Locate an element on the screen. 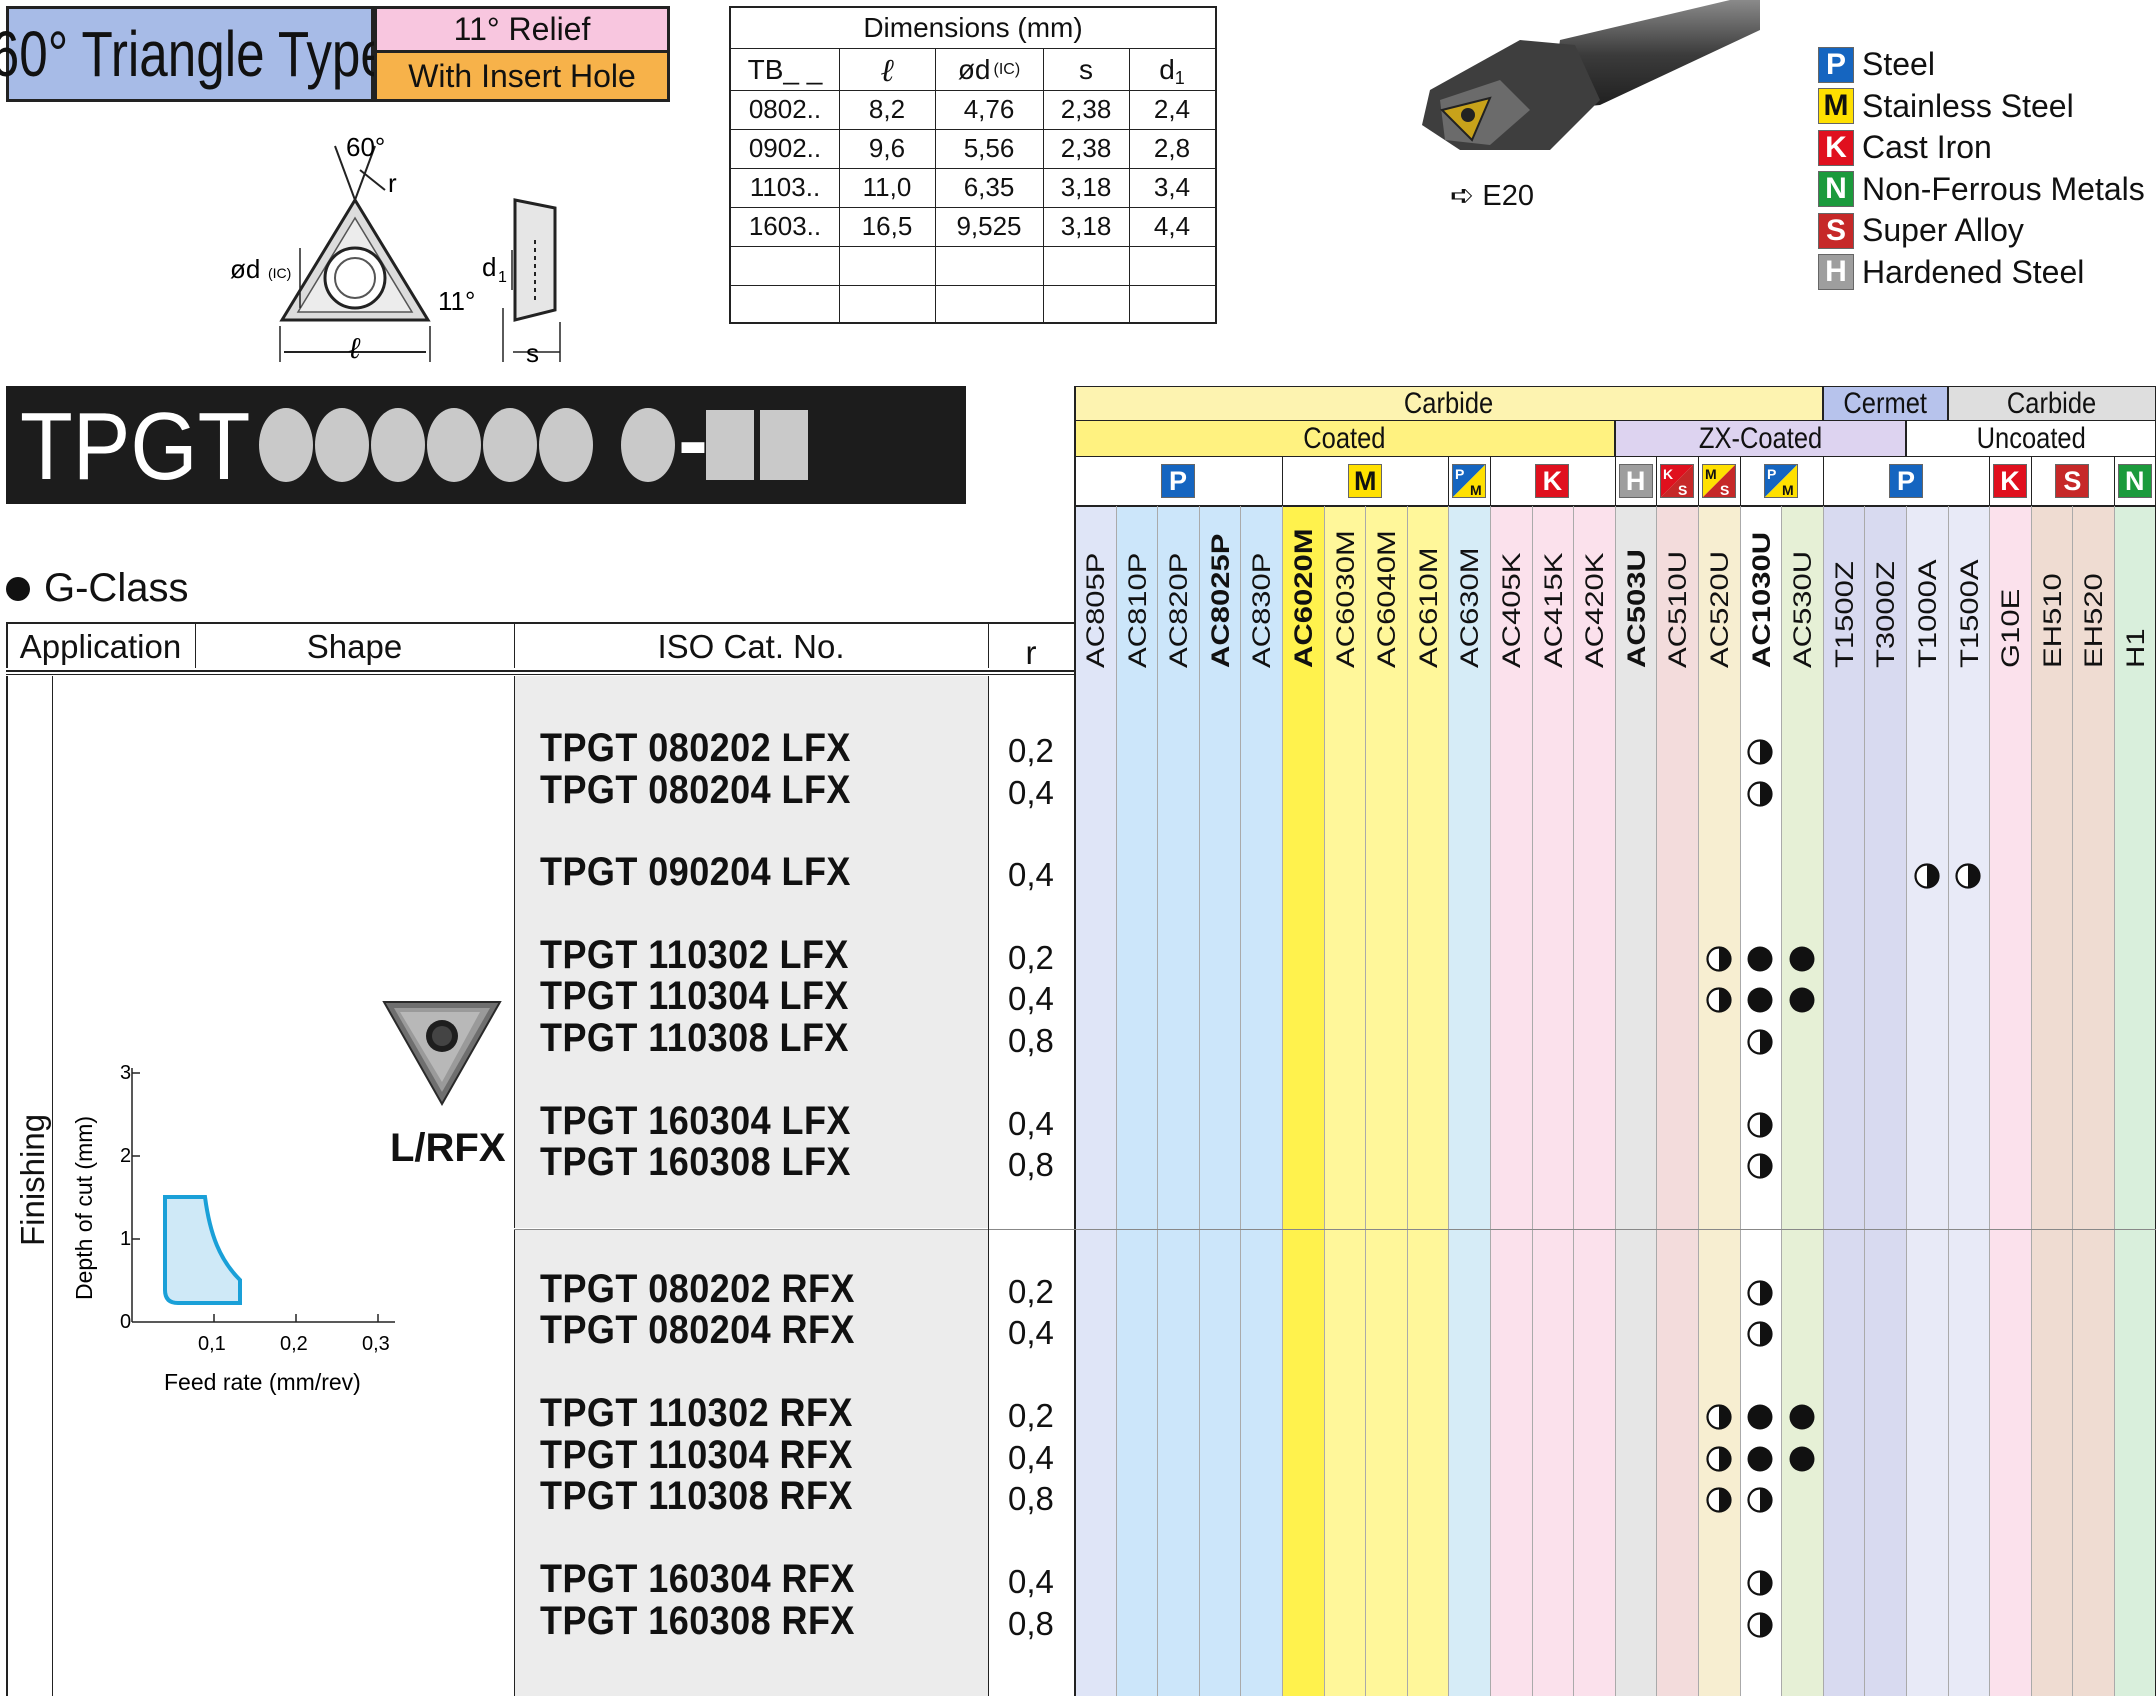 The height and width of the screenshot is (1696, 2156). legend-item-h: H Hardened Steel is located at coordinates (1951, 272).